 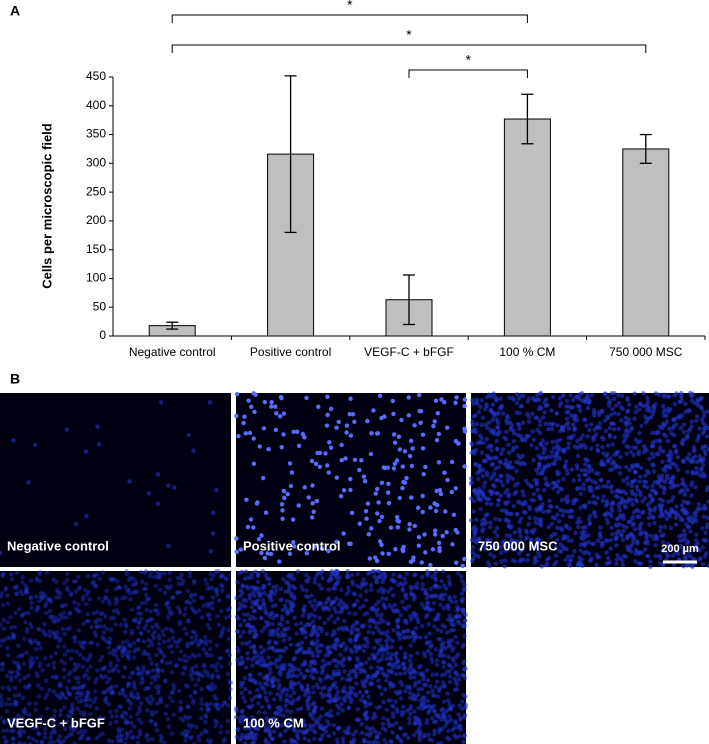 What do you see at coordinates (15, 11) in the screenshot?
I see `panel-label: A` at bounding box center [15, 11].